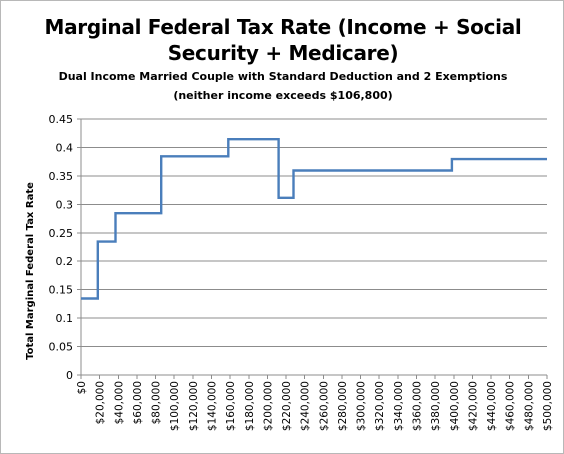 The image size is (564, 454). I want to click on x-tick-label: $240,000, so click(306, 406).